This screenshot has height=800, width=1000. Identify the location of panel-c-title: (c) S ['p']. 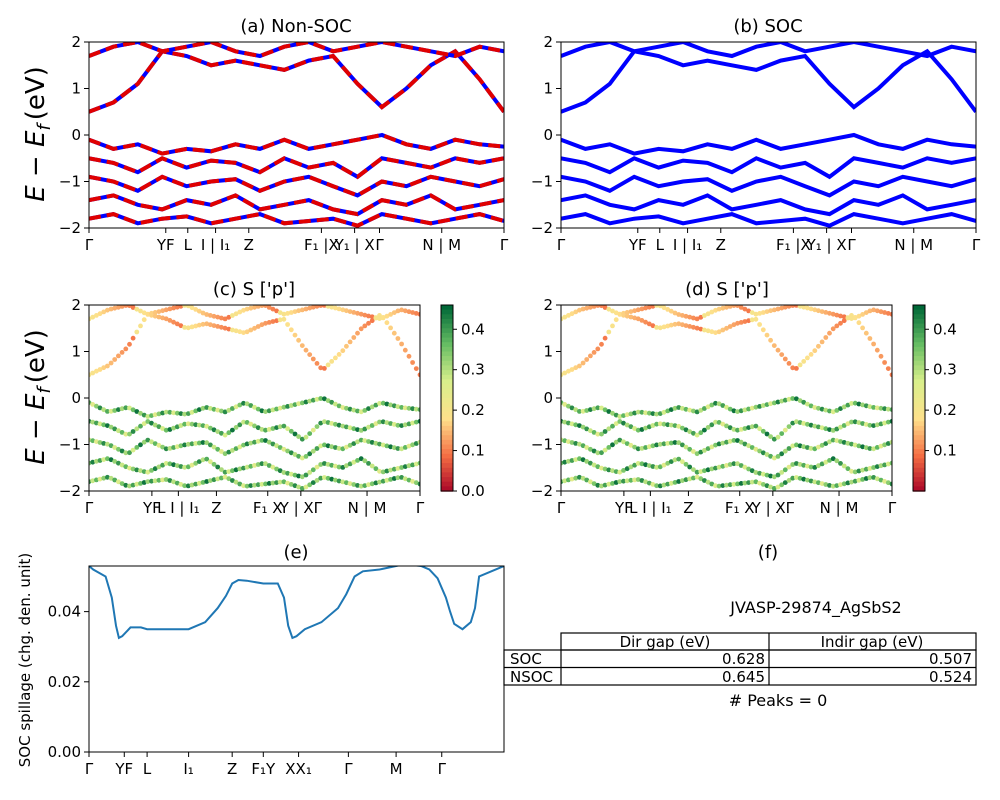
(254, 289).